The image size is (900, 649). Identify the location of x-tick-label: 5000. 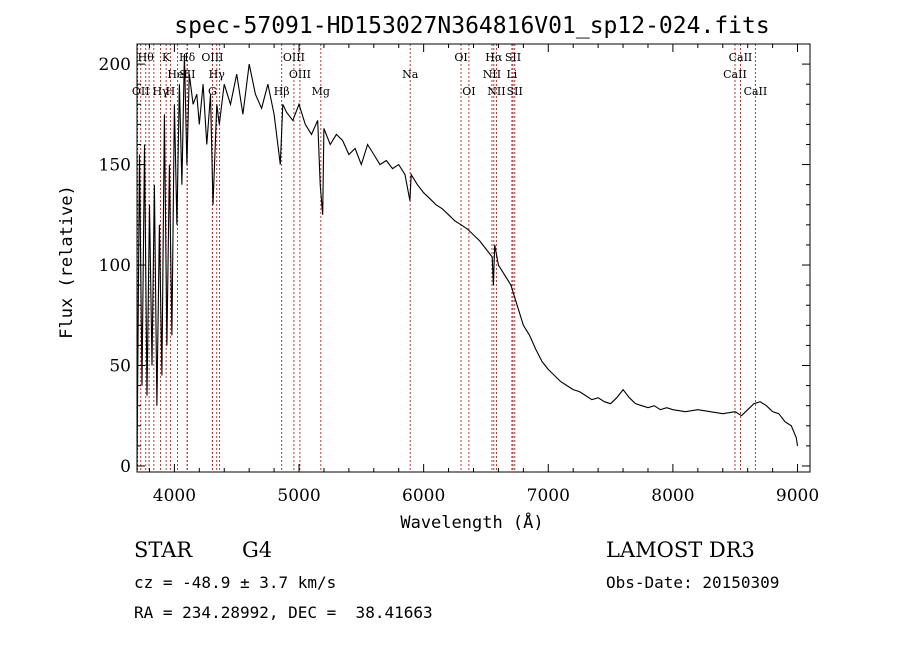
(298, 496).